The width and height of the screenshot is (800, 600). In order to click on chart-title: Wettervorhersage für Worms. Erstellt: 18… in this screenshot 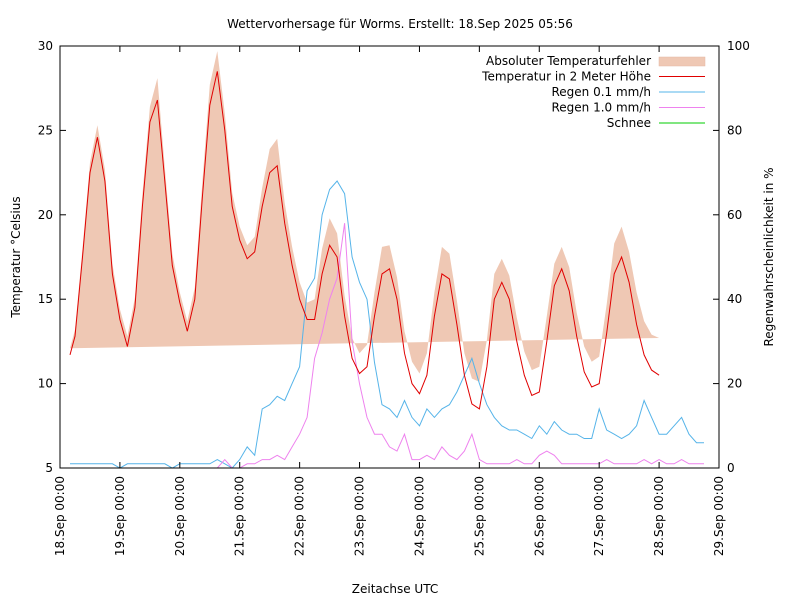, I will do `click(400, 24)`.